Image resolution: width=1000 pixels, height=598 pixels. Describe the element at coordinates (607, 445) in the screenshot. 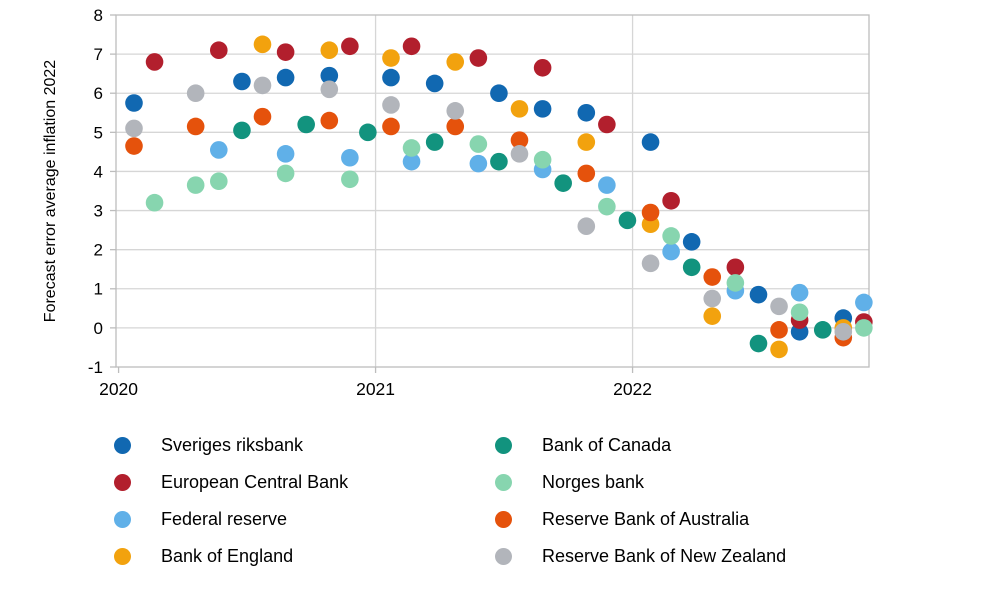

I see `legend-label: Bank of Canada` at that location.